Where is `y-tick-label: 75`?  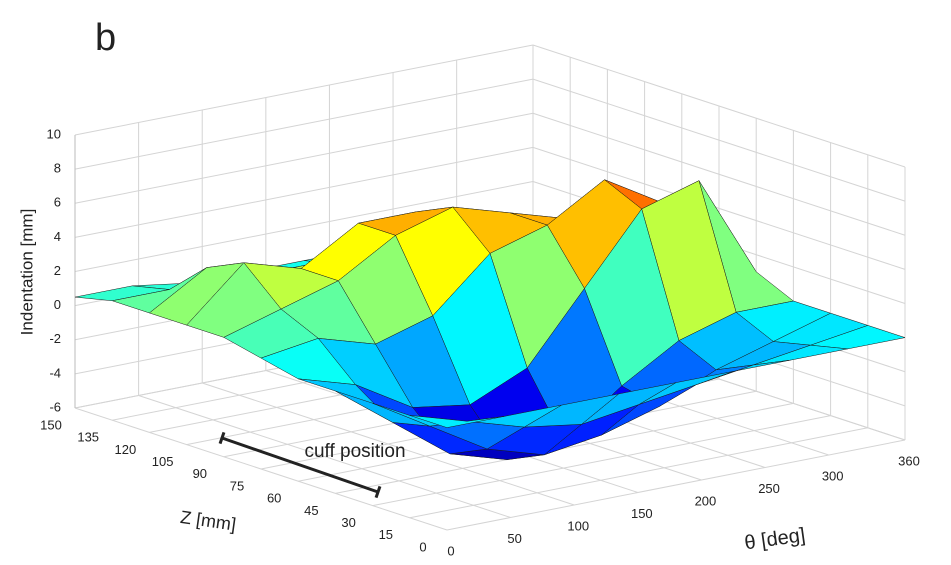 y-tick-label: 75 is located at coordinates (237, 485).